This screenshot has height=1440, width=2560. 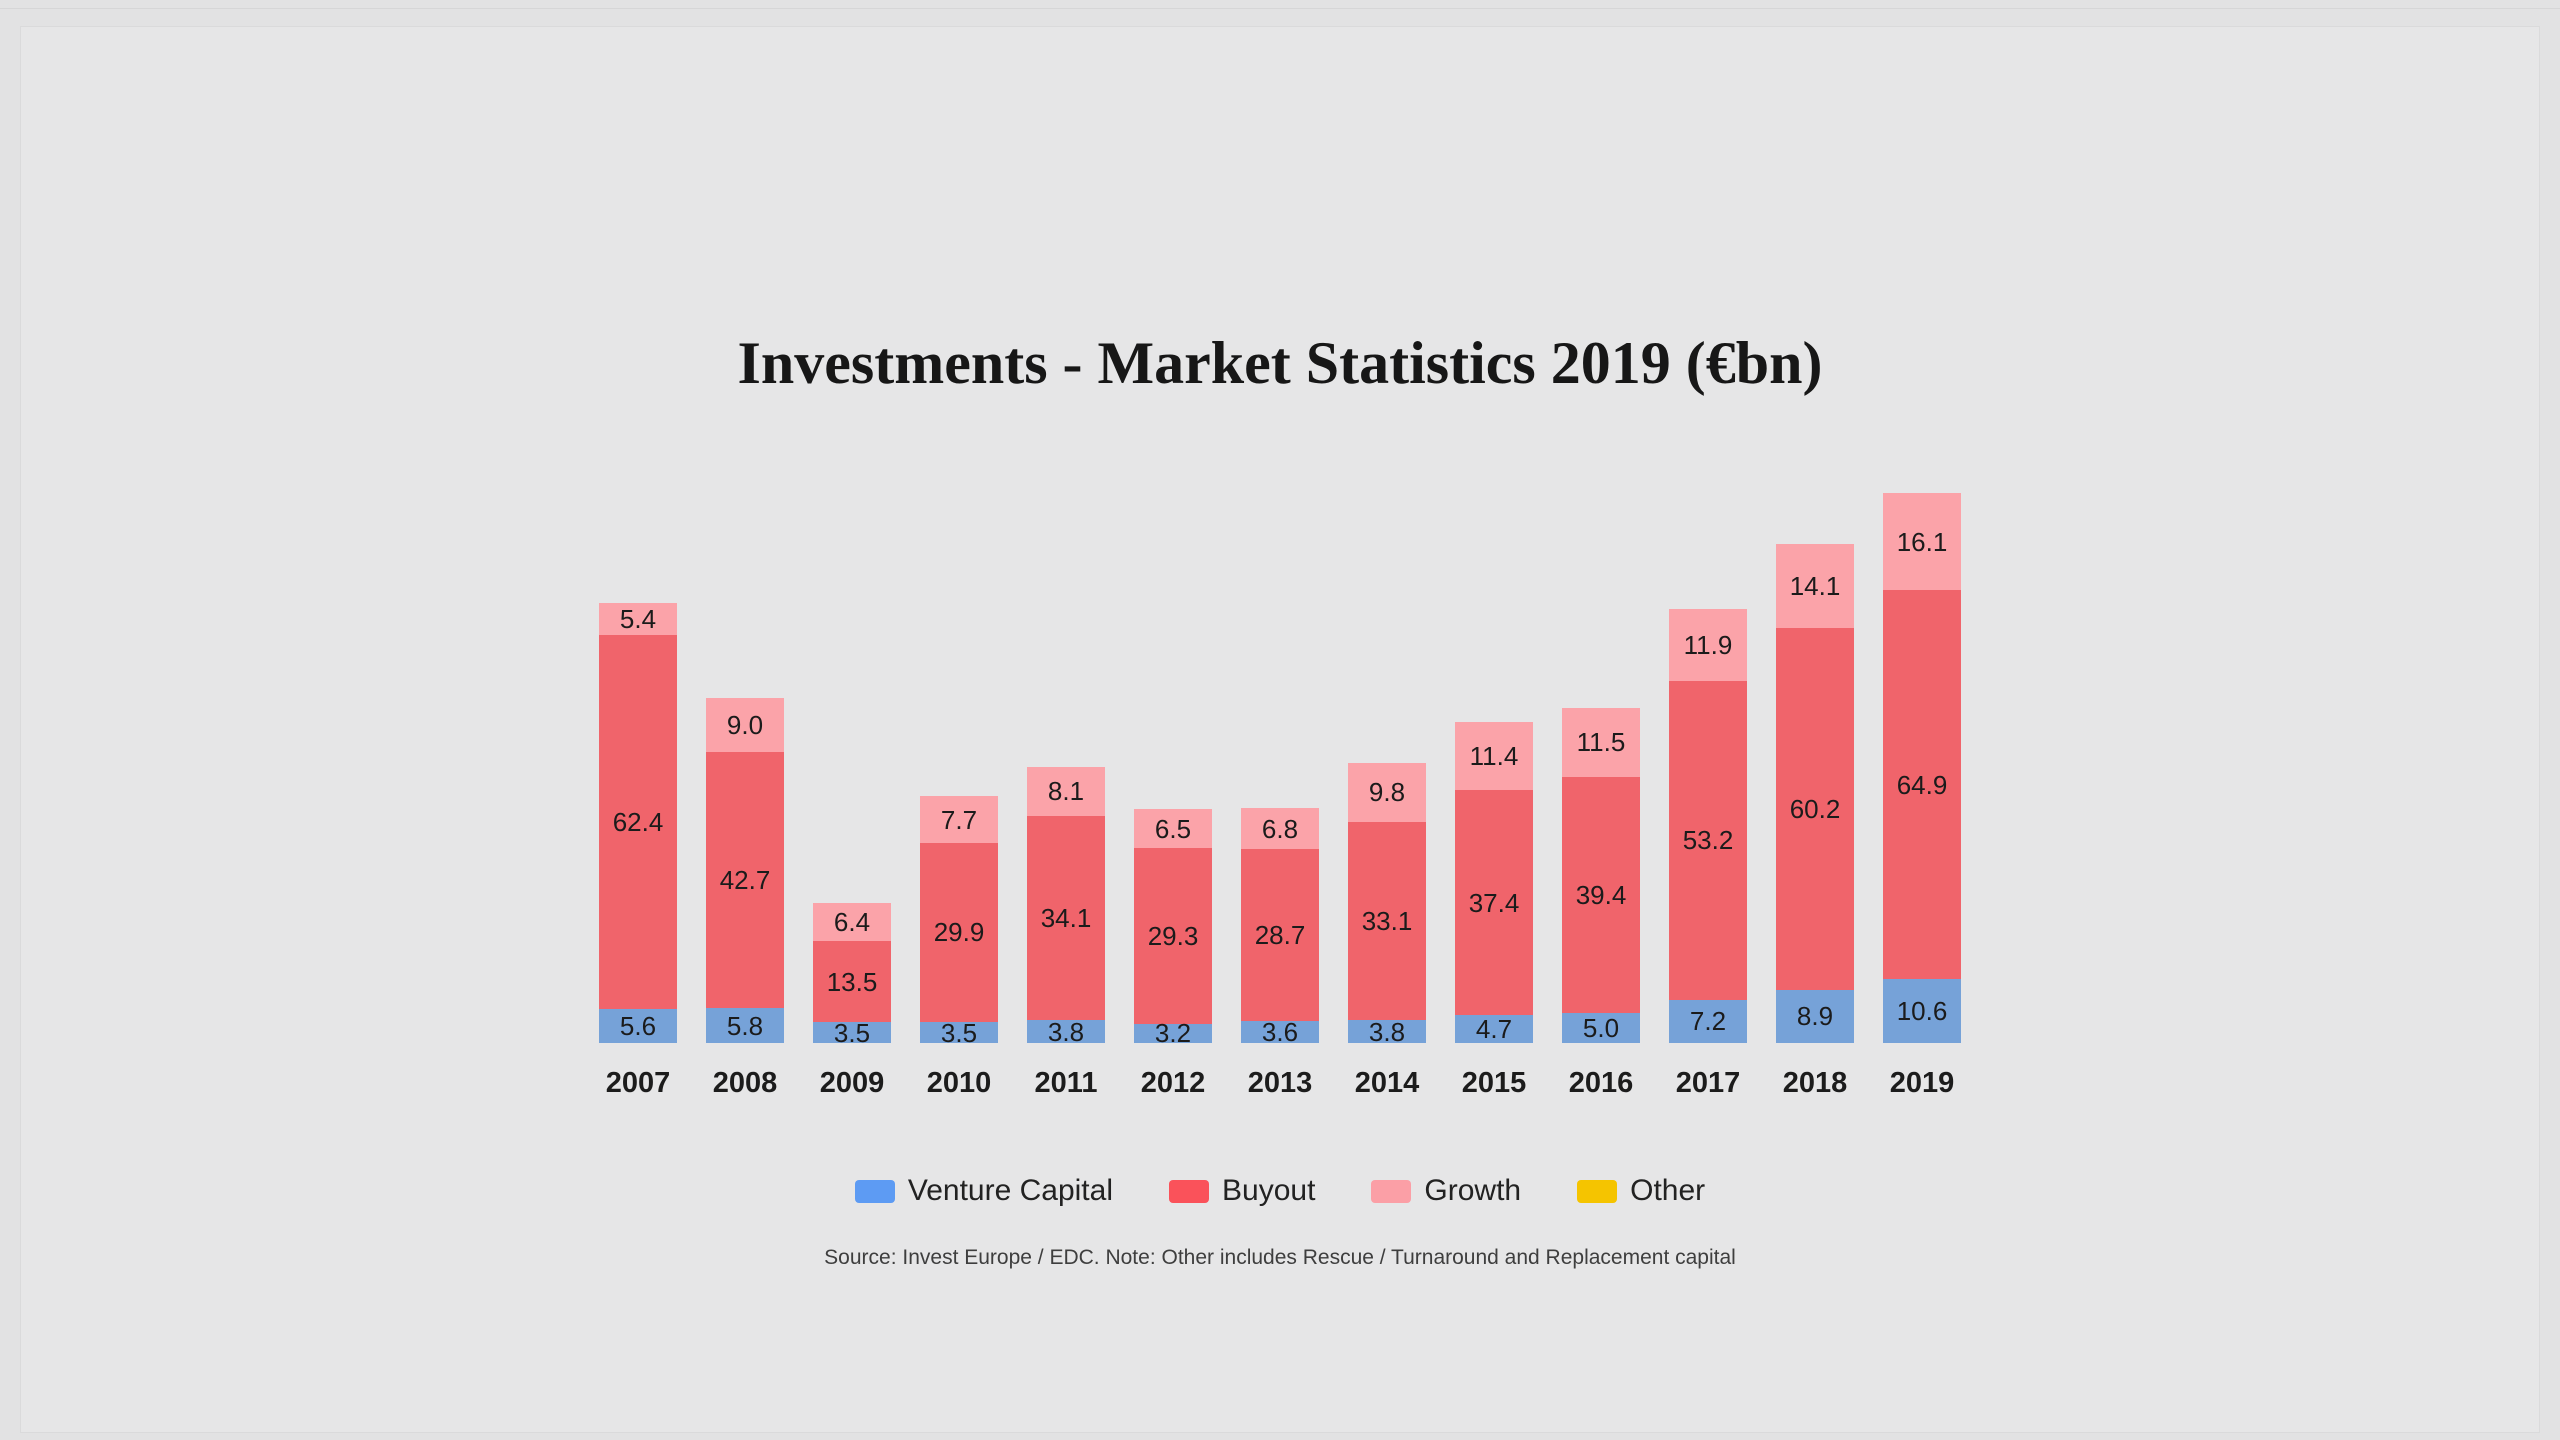 I want to click on bar-column-2018: 14.1 60.2 8.9 2018, so click(x=1815, y=821).